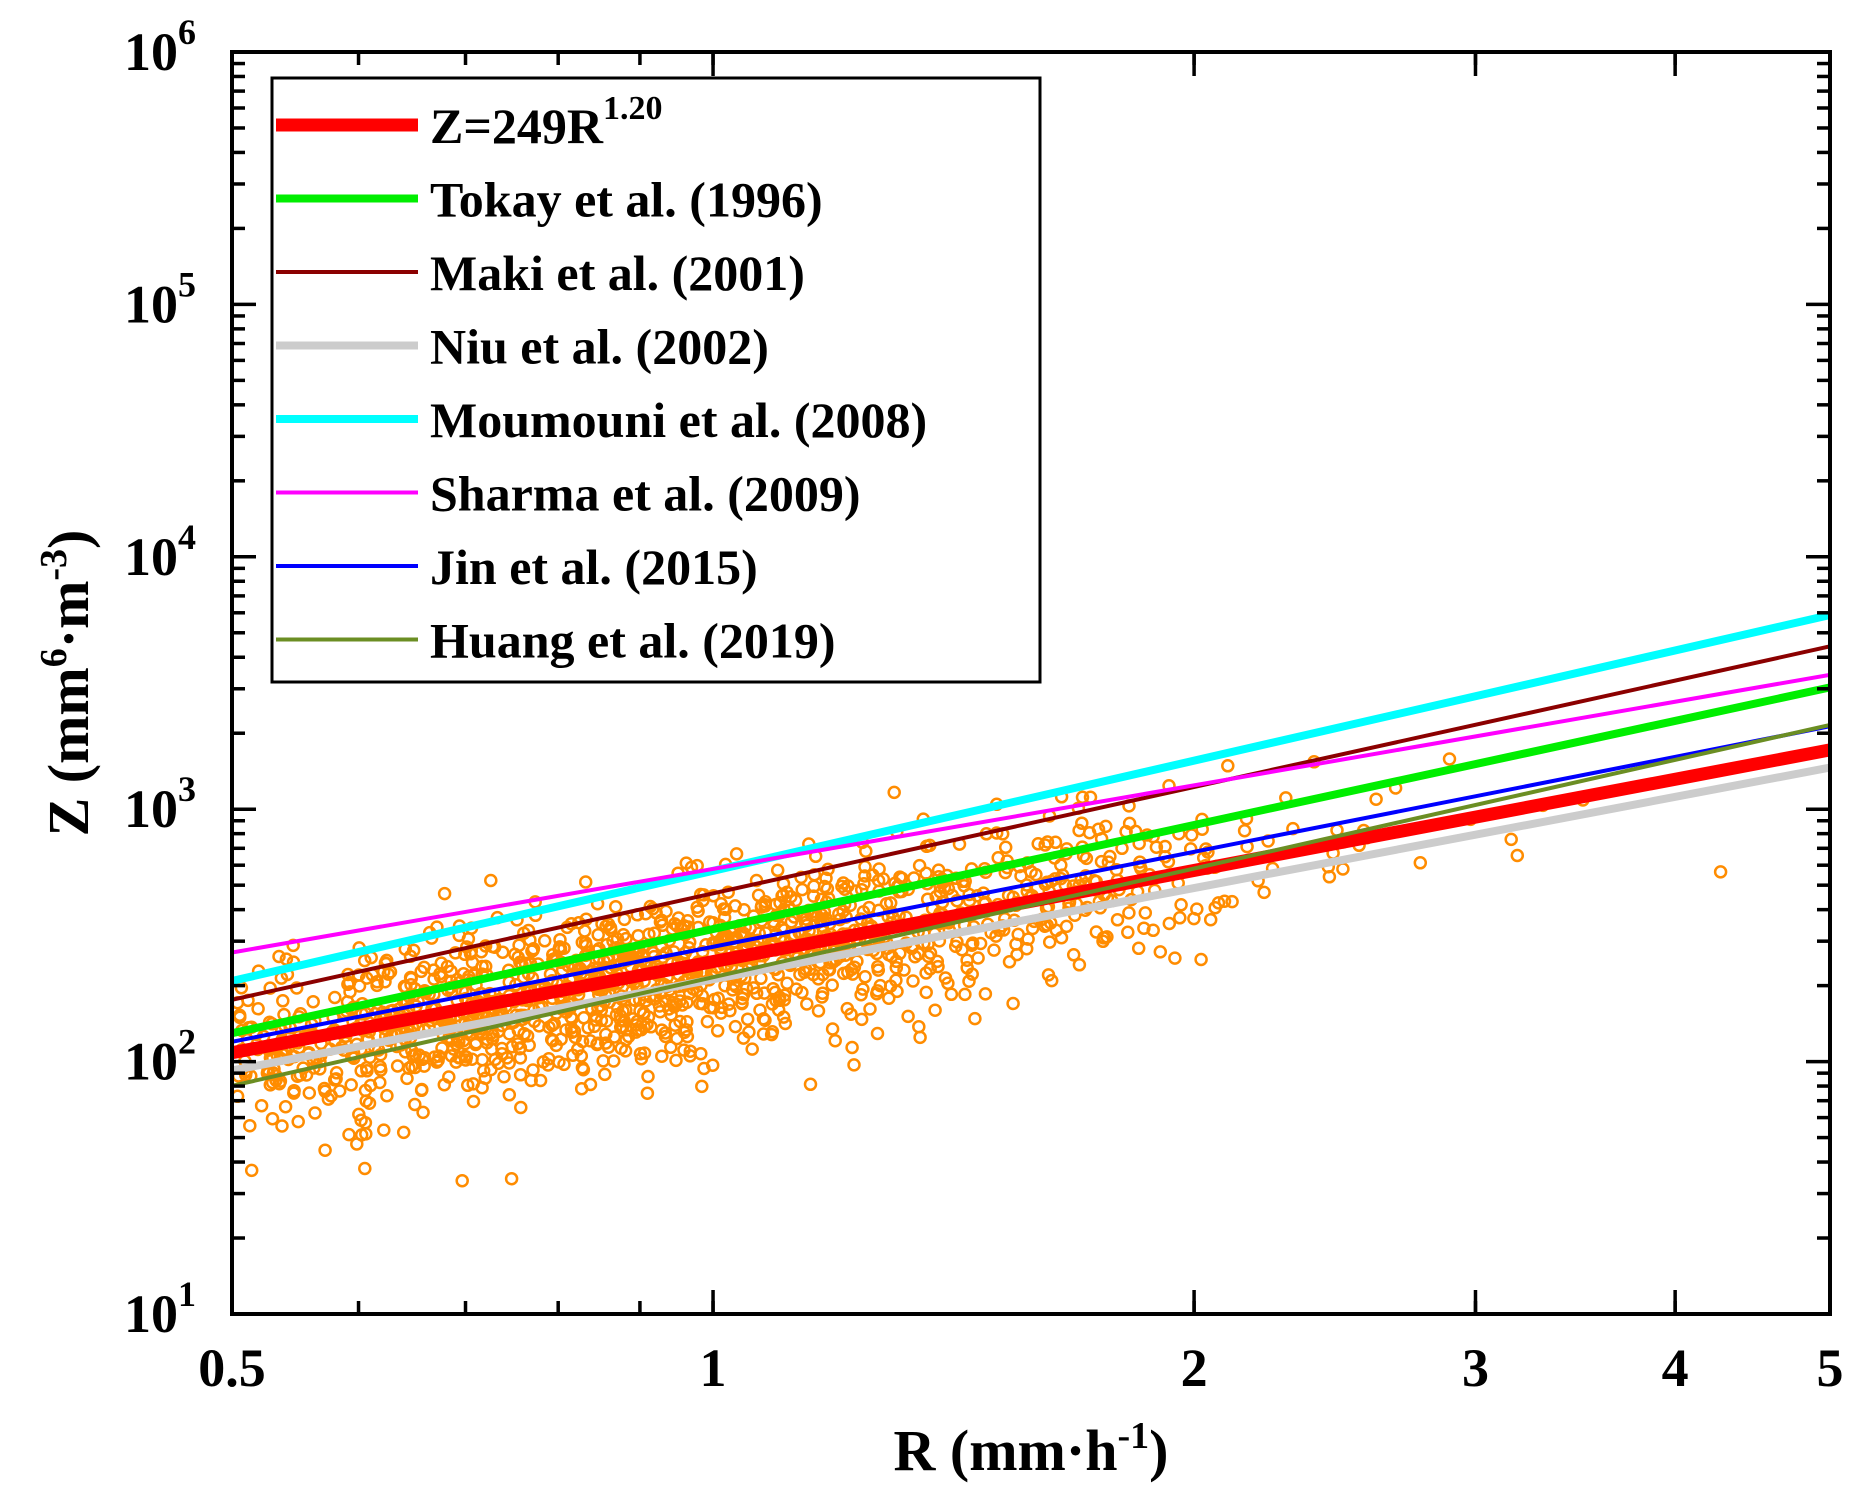 The image size is (1860, 1488). Describe the element at coordinates (160, 552) in the screenshot. I see `y-tick-label: 10⁴` at that location.